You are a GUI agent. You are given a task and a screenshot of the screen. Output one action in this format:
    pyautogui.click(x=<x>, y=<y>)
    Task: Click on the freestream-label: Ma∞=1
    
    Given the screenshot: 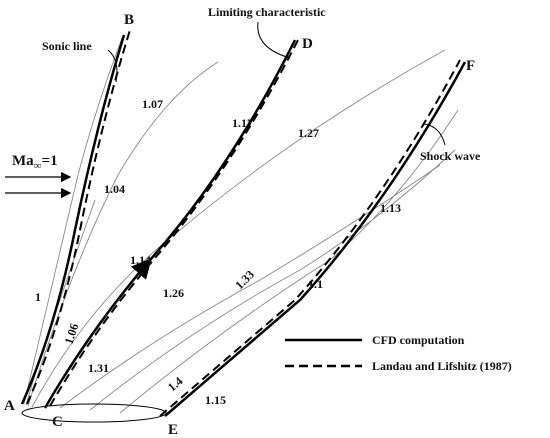 What is the action you would take?
    pyautogui.click(x=35, y=162)
    